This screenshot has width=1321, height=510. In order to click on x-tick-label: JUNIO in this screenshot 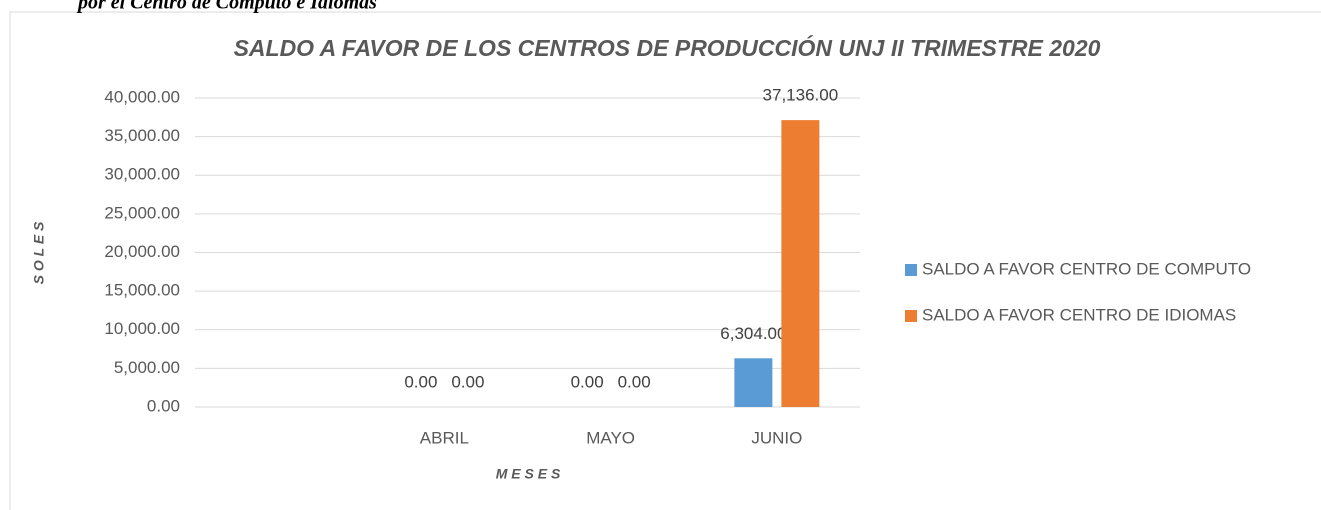, I will do `click(776, 437)`.